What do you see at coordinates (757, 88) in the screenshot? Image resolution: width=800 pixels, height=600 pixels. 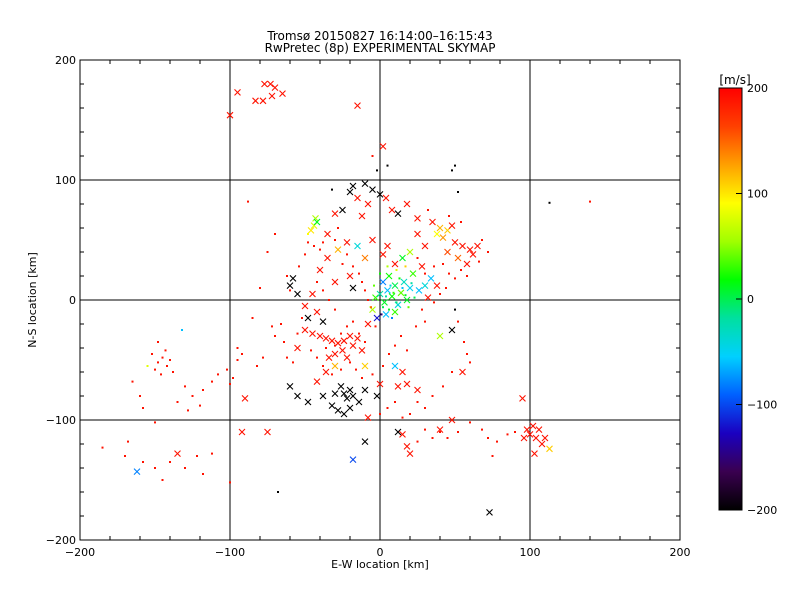 I see `colorbar-tick-label: 200` at bounding box center [757, 88].